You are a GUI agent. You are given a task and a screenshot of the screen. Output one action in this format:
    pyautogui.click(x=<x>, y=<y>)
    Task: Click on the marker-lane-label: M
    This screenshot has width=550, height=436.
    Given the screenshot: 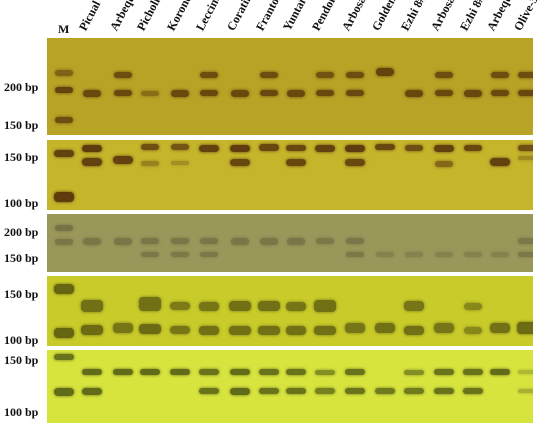 What is the action you would take?
    pyautogui.click(x=64, y=29)
    